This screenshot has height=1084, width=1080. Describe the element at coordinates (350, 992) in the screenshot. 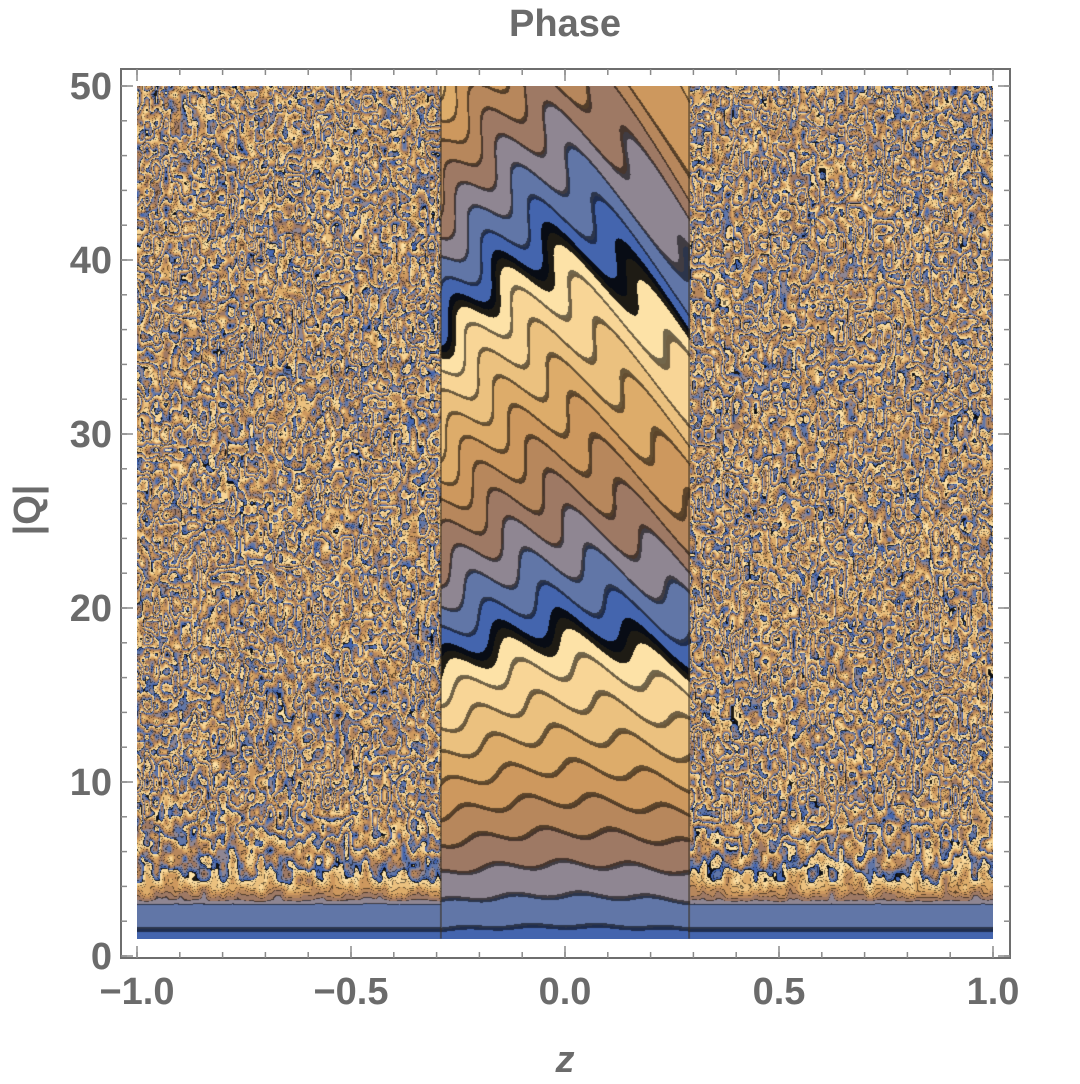

I see `x-tick-label: −0.5` at that location.